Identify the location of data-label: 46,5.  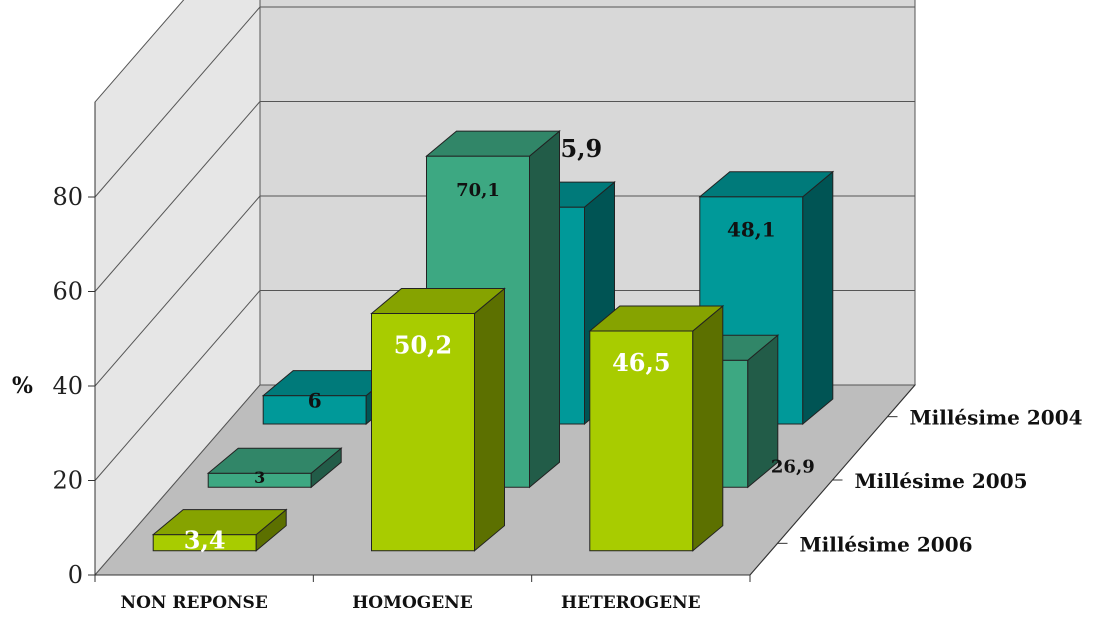
(641, 362).